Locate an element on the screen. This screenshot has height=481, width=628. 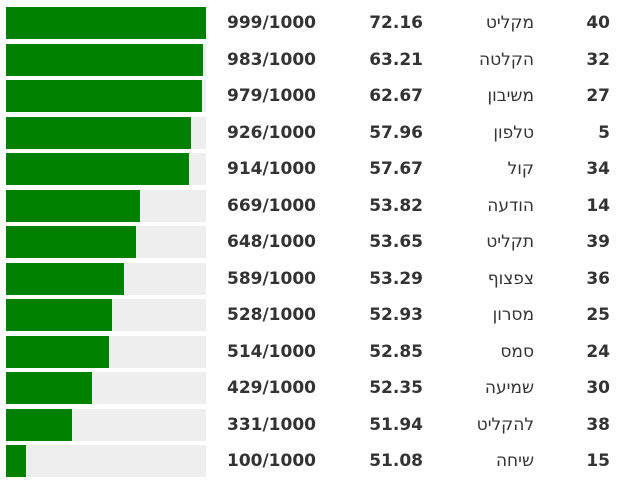
table-row: 331/1000 51.94 להקליט 38 is located at coordinates (314, 425).